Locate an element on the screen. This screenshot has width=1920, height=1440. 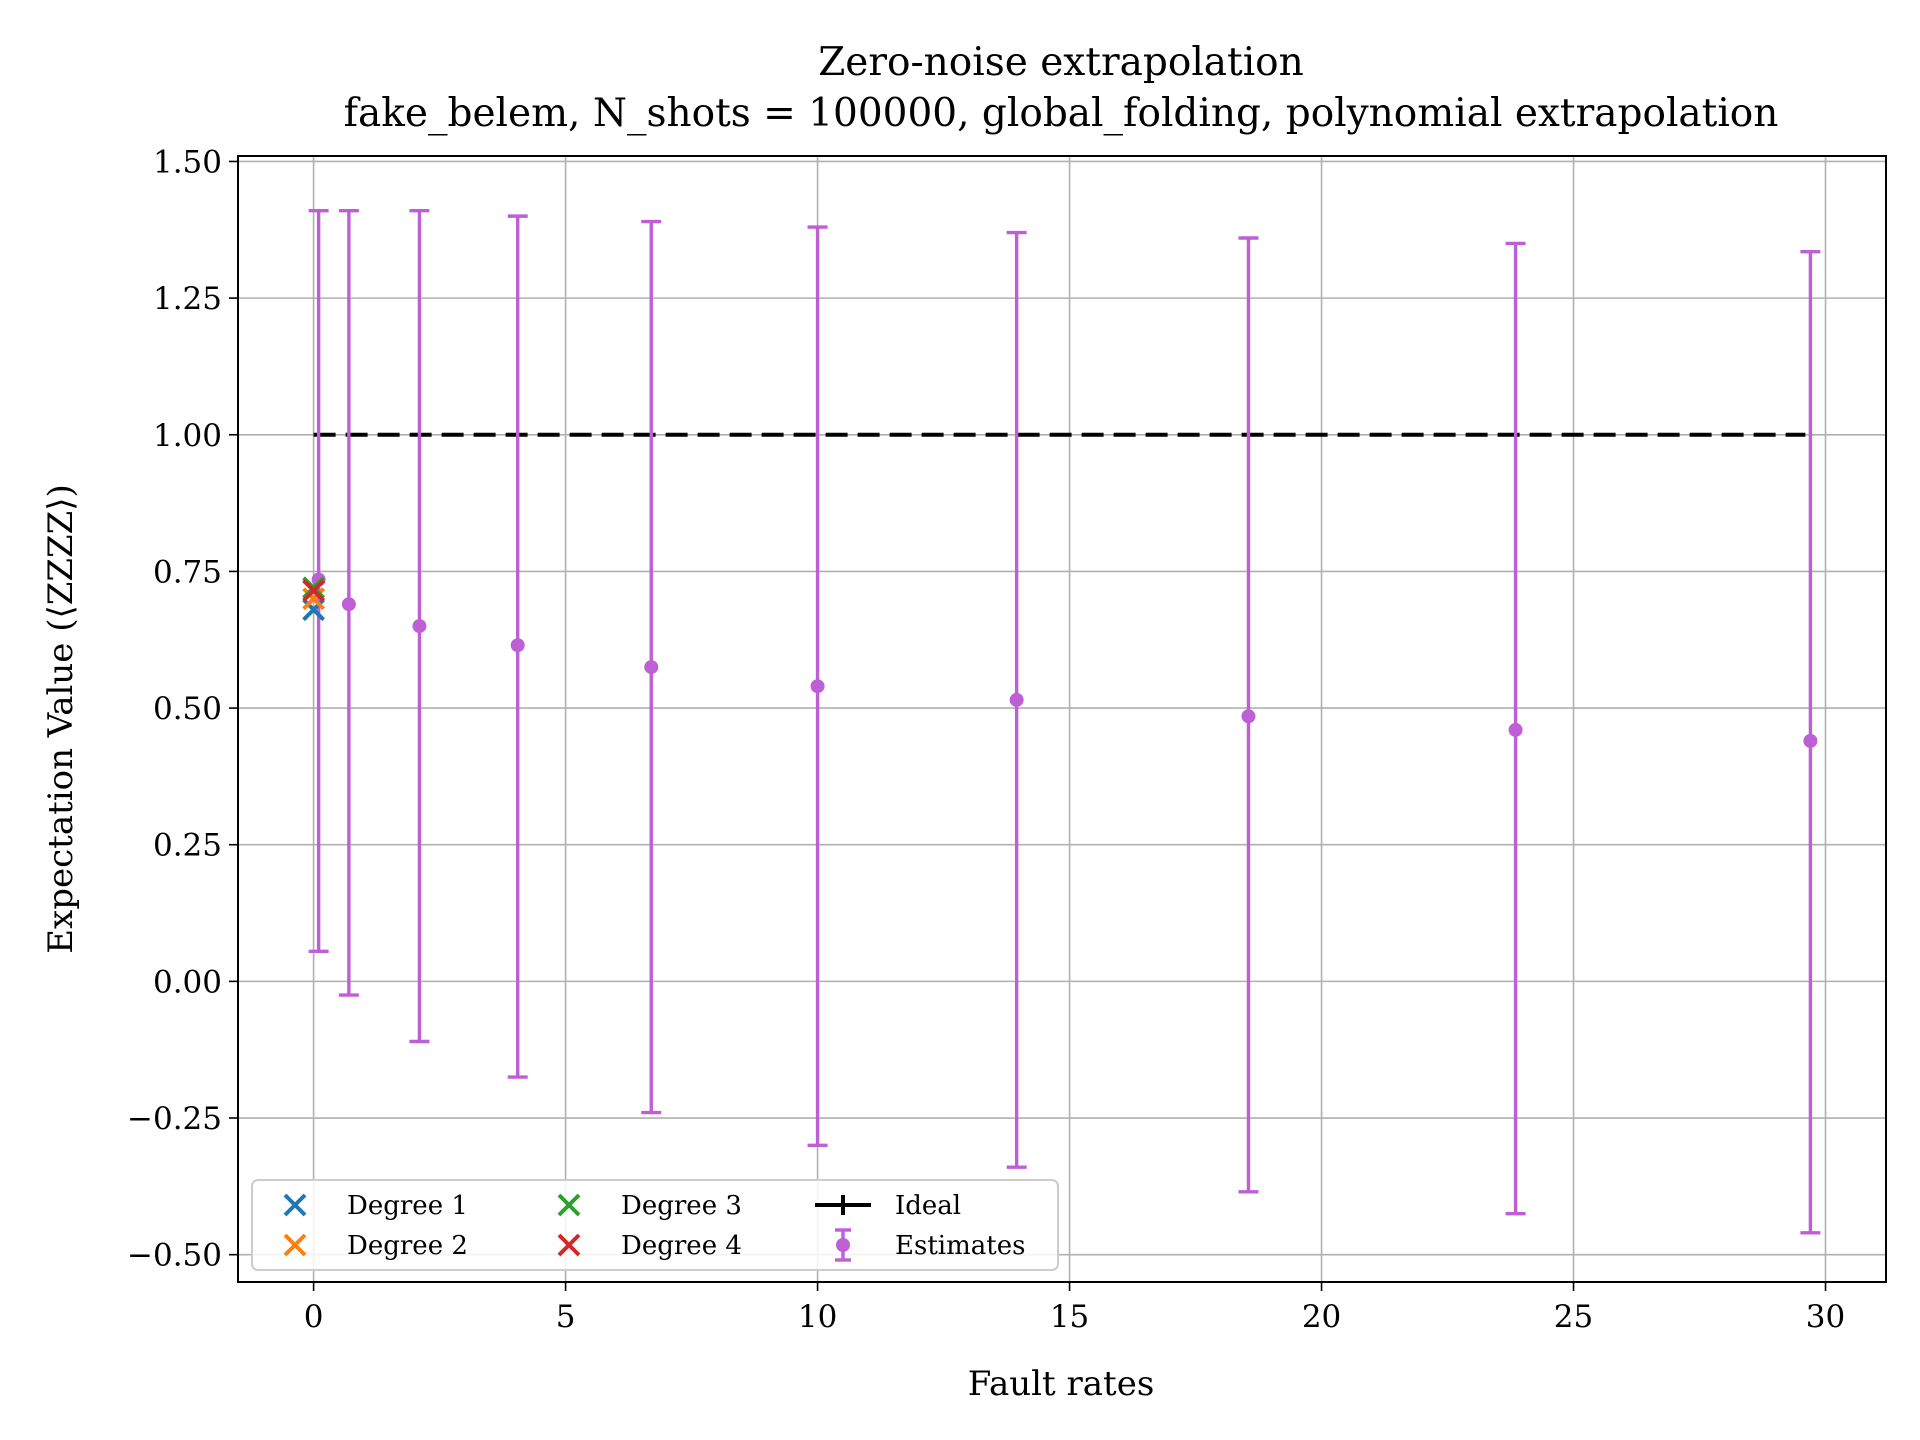
chart-title: Zero-noise extrapolation is located at coordinates (1061, 62).